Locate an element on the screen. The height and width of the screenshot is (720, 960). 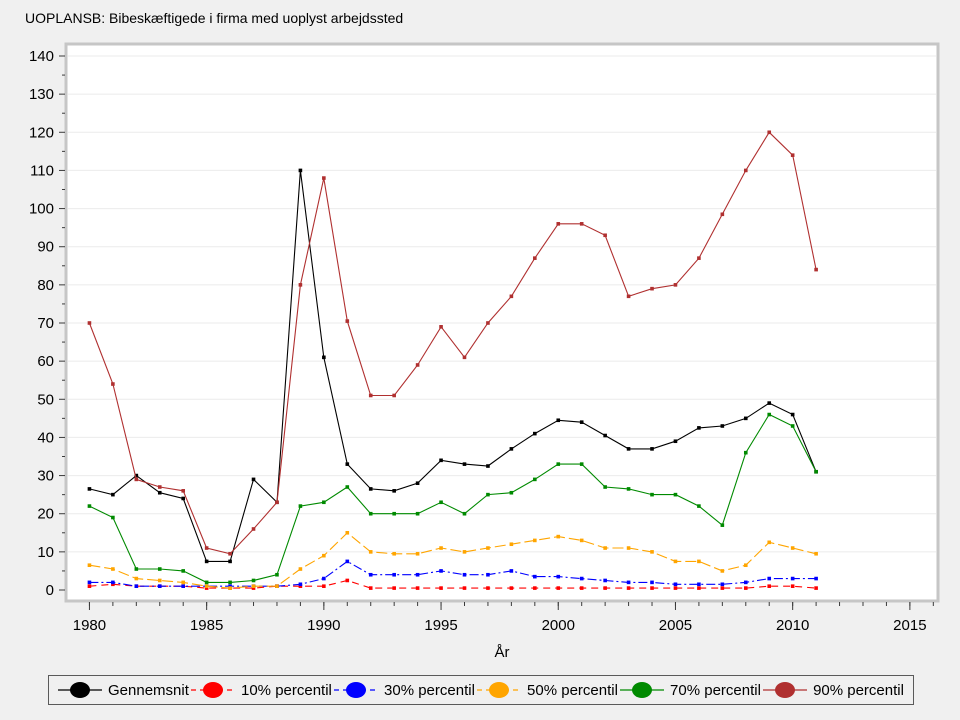
y-tick-label: 110 is located at coordinates (42, 170).